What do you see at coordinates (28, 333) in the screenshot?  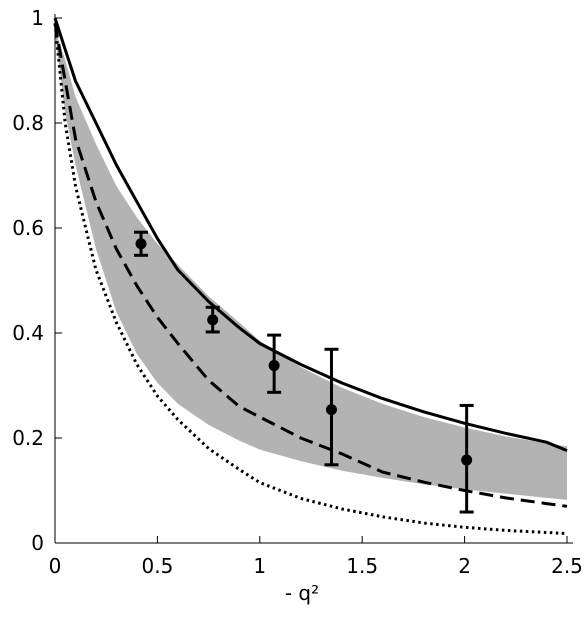 I see `y-tick-label: 0.4` at bounding box center [28, 333].